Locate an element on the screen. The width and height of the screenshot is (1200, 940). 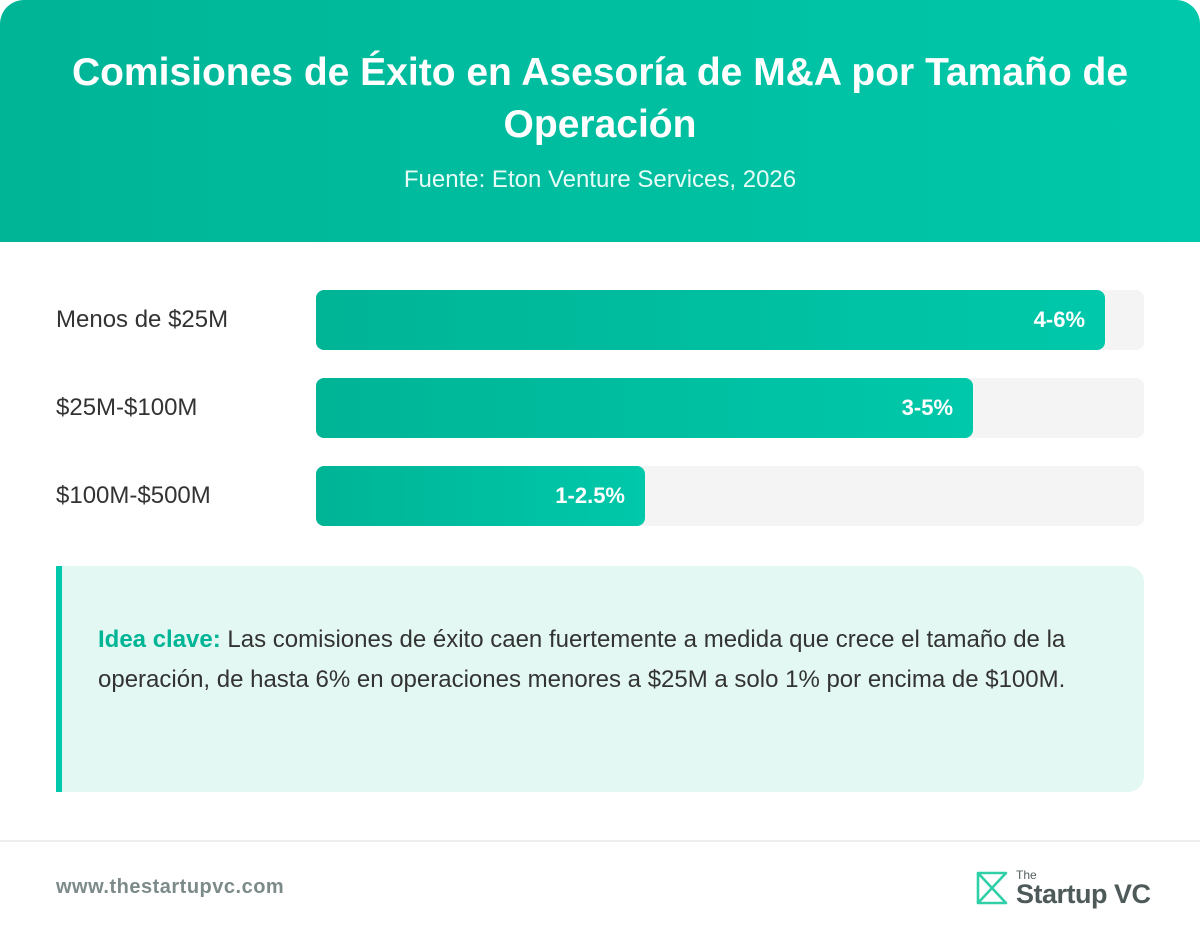
brand-logo: The Startup VC is located at coordinates (1064, 890).